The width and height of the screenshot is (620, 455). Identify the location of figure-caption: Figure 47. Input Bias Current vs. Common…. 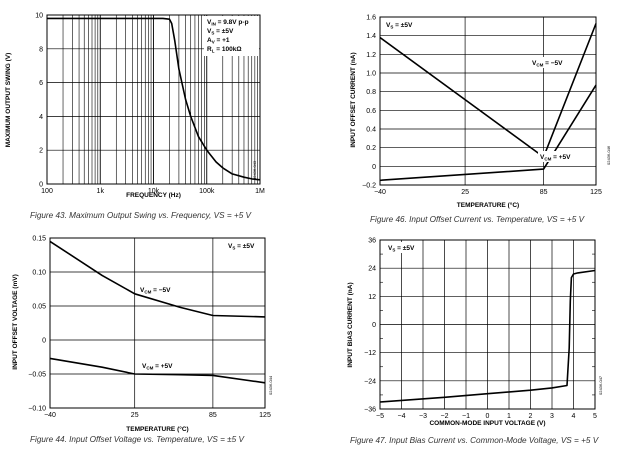
(475, 440).